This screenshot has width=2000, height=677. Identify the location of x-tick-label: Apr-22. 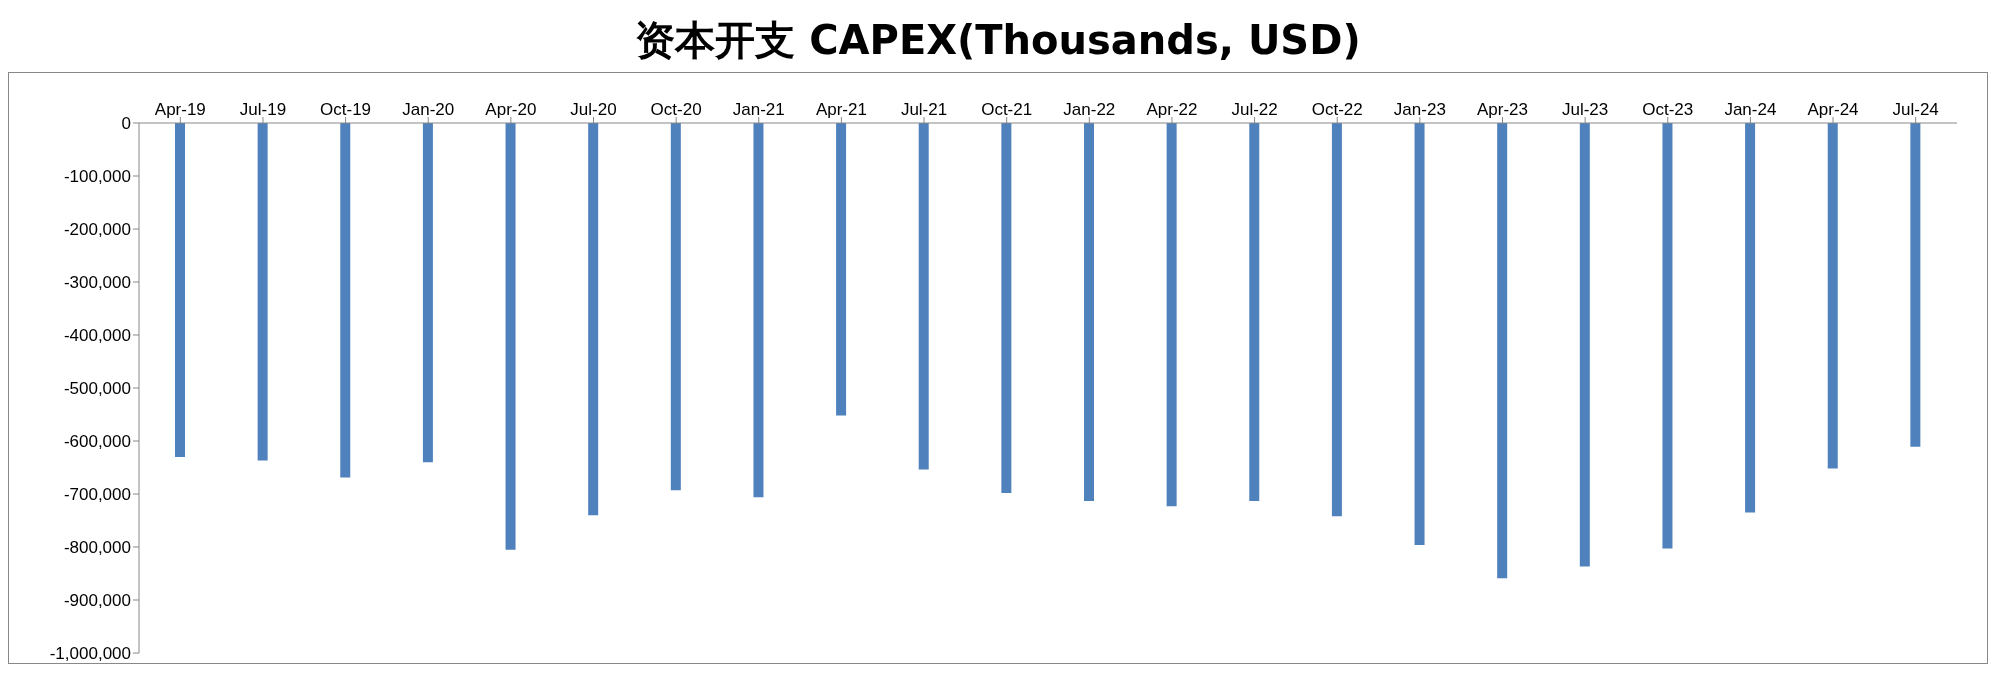
(1172, 109).